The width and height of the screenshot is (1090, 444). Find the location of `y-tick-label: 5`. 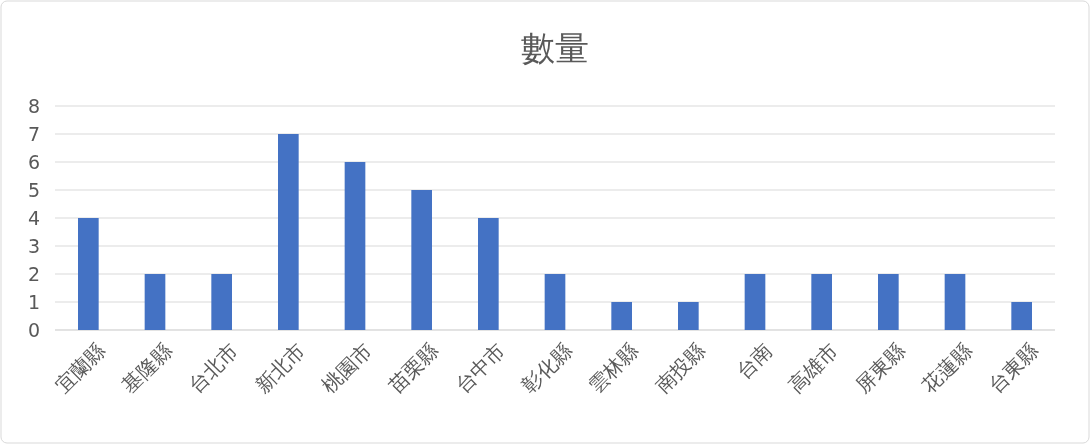

y-tick-label: 5 is located at coordinates (33, 189).